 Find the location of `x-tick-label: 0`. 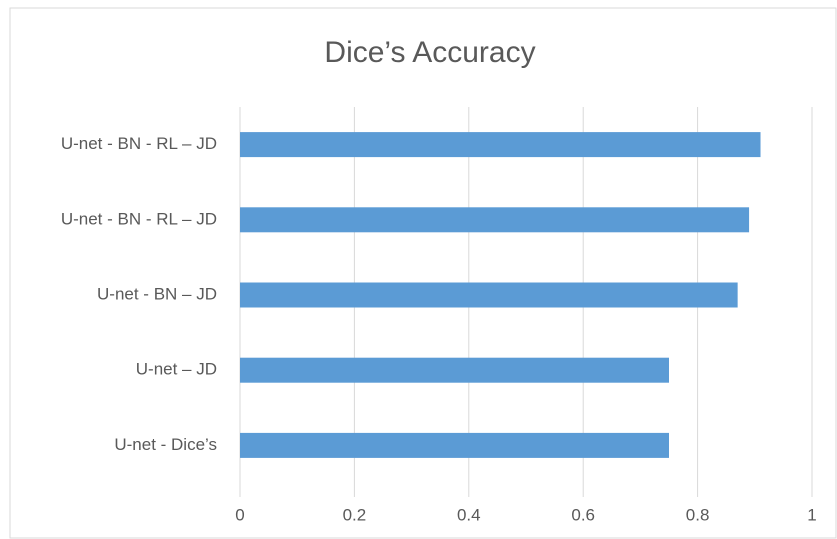

x-tick-label: 0 is located at coordinates (239, 514).